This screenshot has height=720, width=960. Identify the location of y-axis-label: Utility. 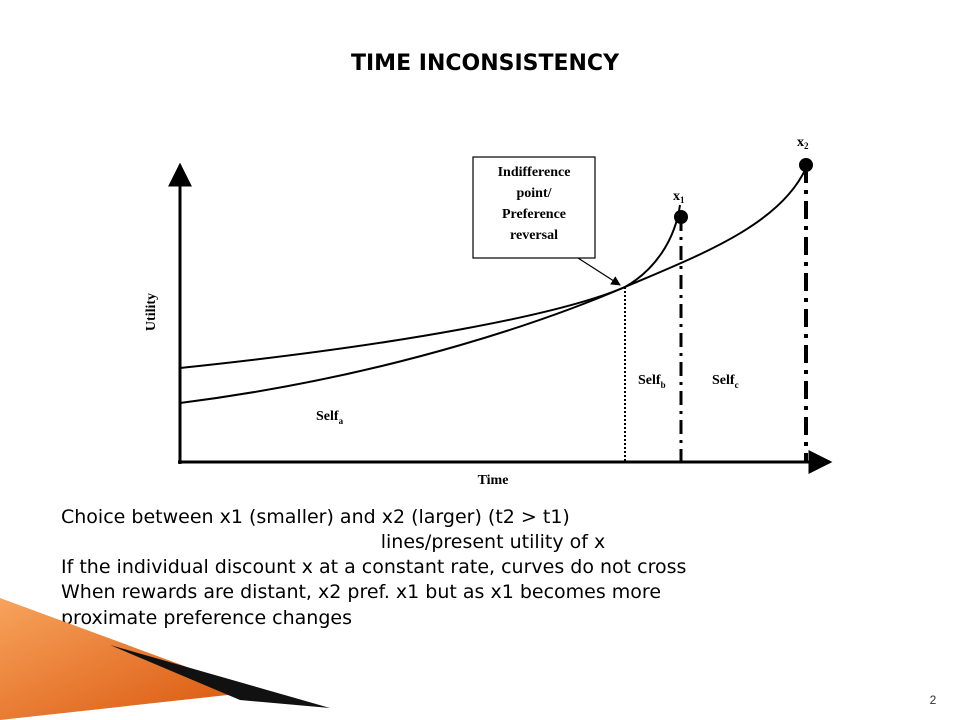
(151, 312).